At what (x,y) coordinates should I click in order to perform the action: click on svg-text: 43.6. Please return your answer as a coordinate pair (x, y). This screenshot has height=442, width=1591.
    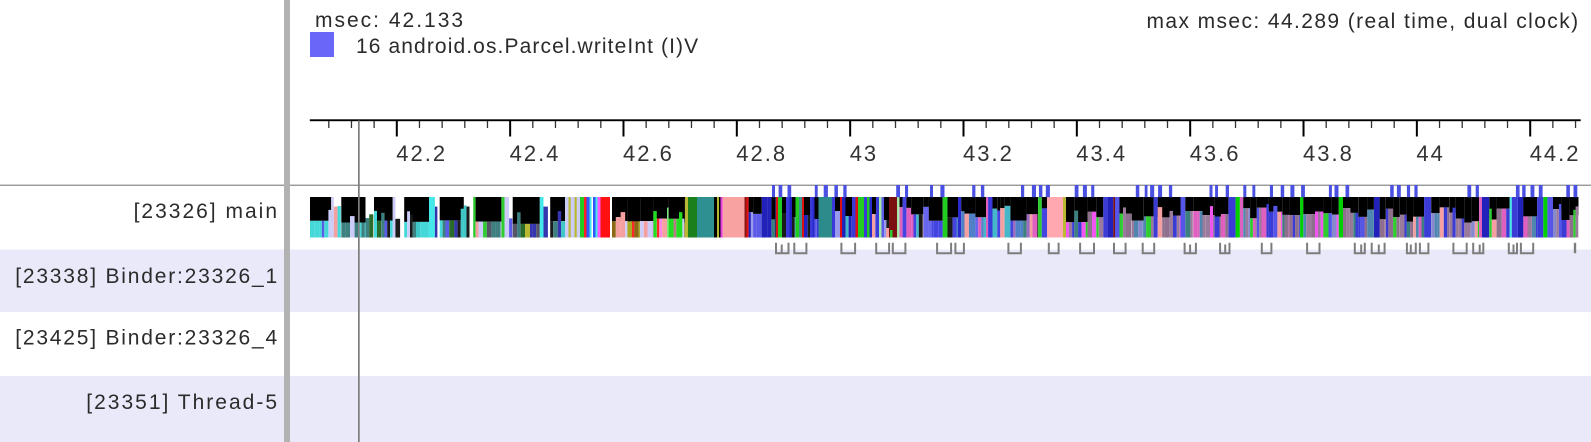
    Looking at the image, I should click on (1215, 153).